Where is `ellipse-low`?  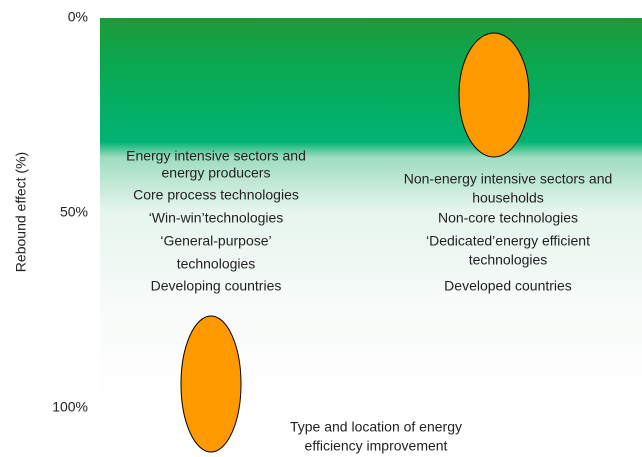
ellipse-low is located at coordinates (211, 384).